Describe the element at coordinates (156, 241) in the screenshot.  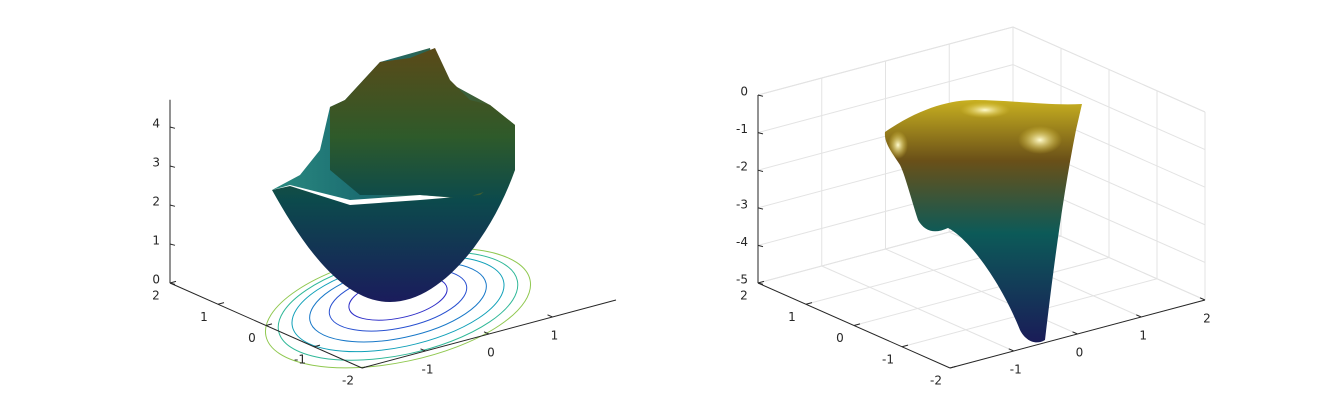
I see `z-tick-label: 1` at that location.